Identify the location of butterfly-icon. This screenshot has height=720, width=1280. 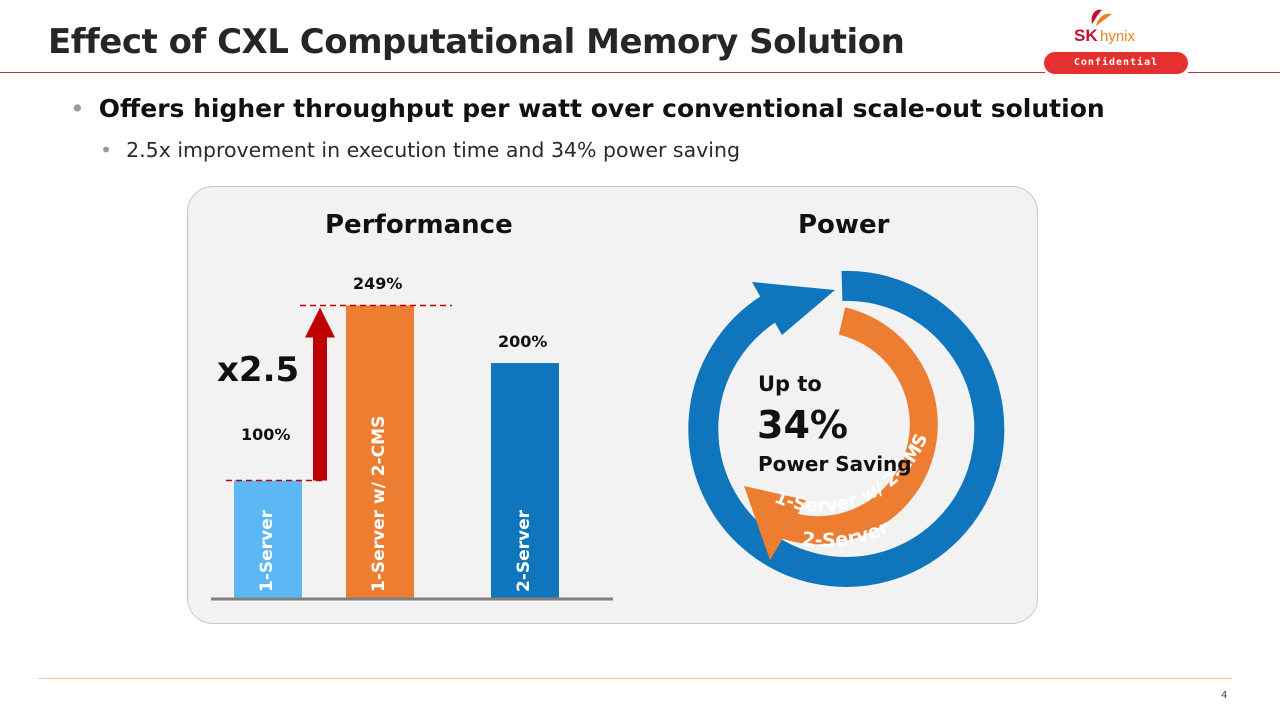
(1101, 17).